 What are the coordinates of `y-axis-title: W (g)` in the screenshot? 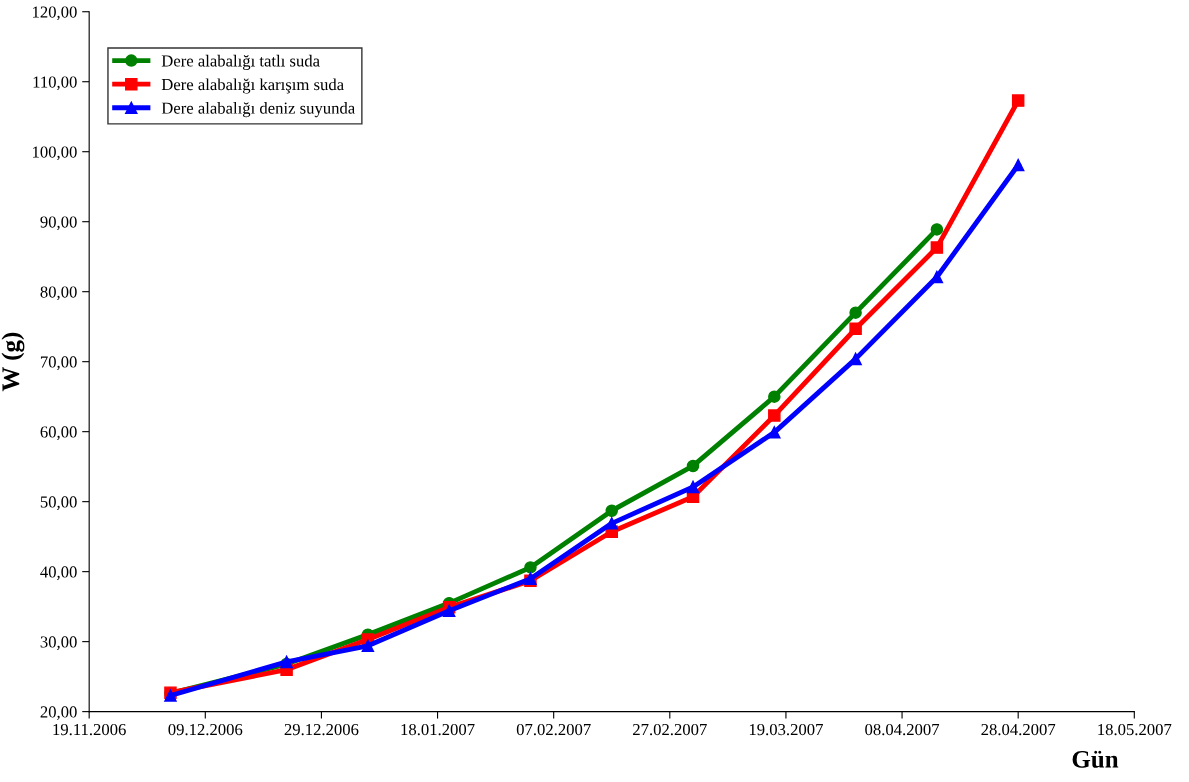 It's located at (13, 362).